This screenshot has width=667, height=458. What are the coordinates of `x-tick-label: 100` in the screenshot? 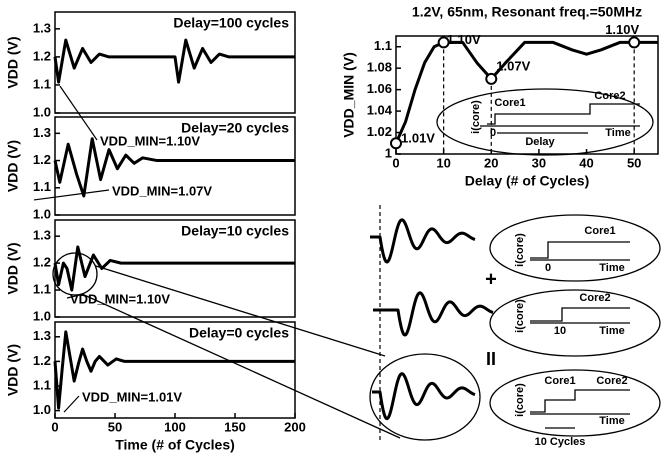 It's located at (175, 426).